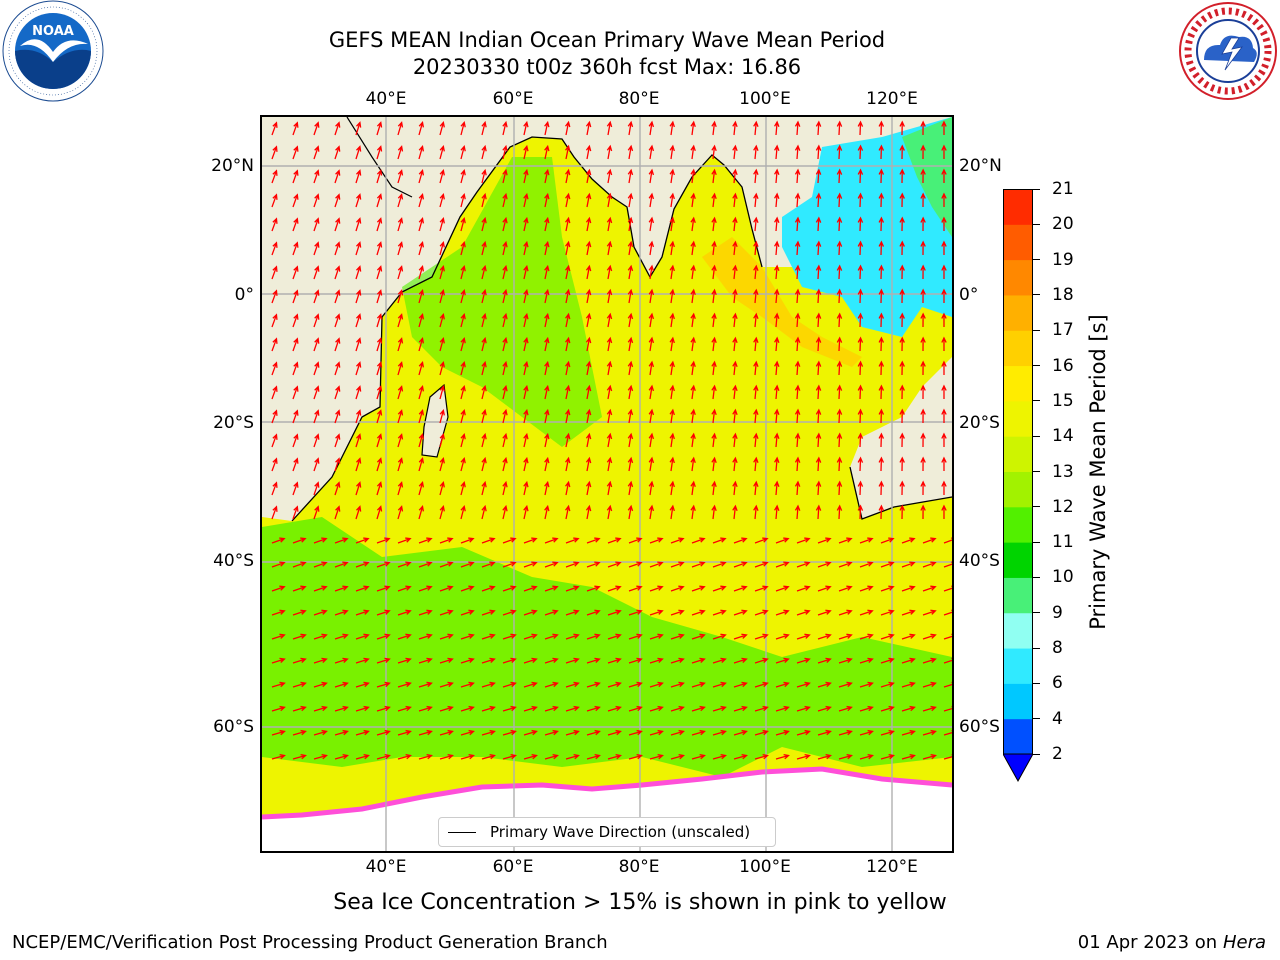 Image resolution: width=1280 pixels, height=960 pixels. What do you see at coordinates (1063, 224) in the screenshot?
I see `colorbar-tick-label: 20` at bounding box center [1063, 224].